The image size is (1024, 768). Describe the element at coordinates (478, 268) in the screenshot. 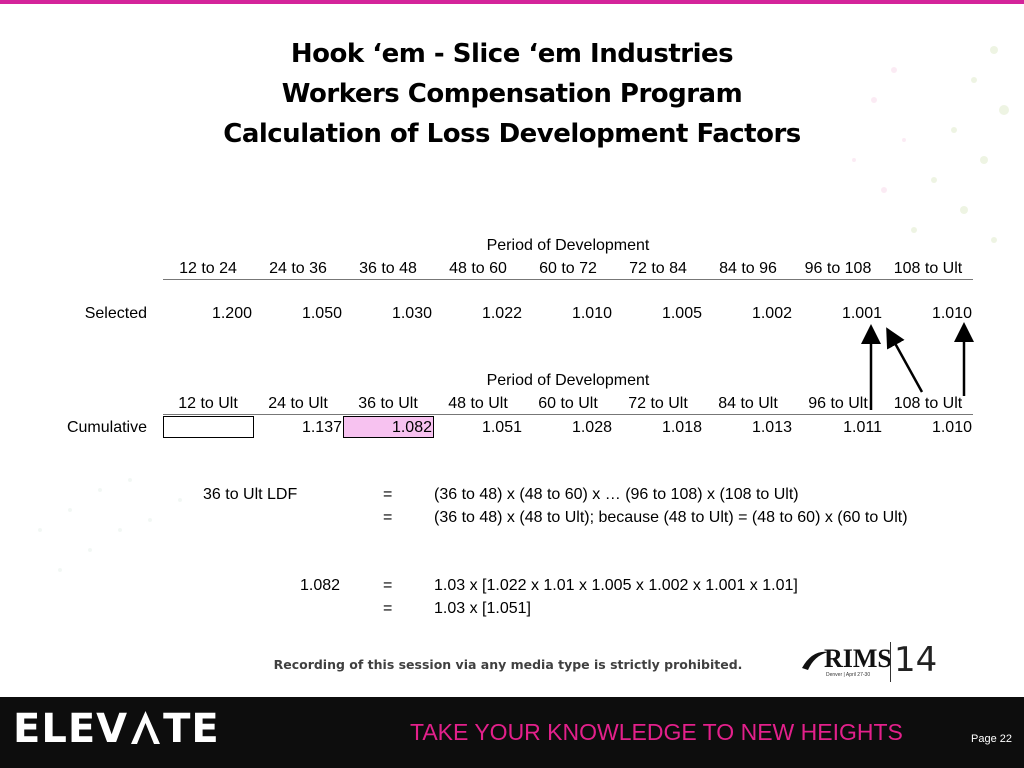

I see `selected-header: 48 to 60` at that location.